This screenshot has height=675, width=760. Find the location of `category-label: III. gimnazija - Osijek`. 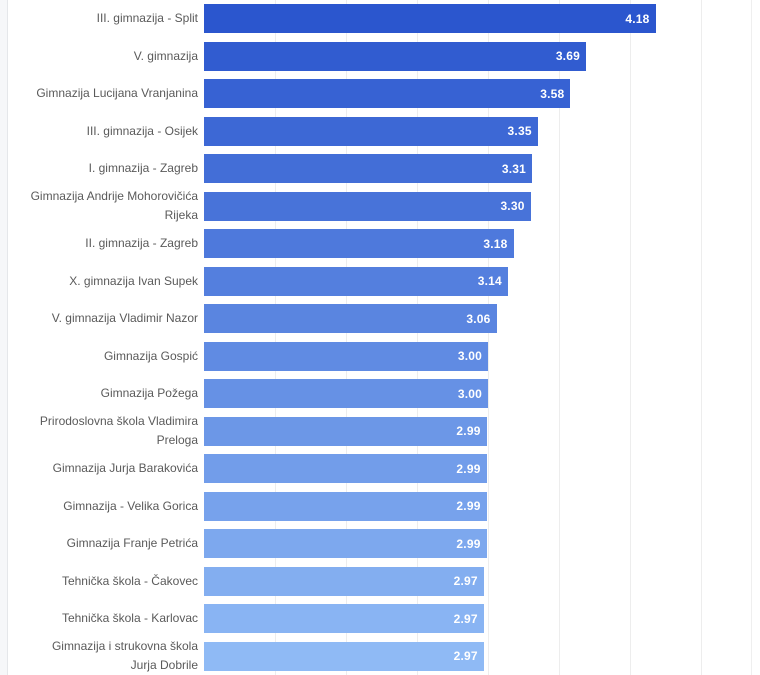

category-label: III. gimnazija - Osijek is located at coordinates (142, 130).